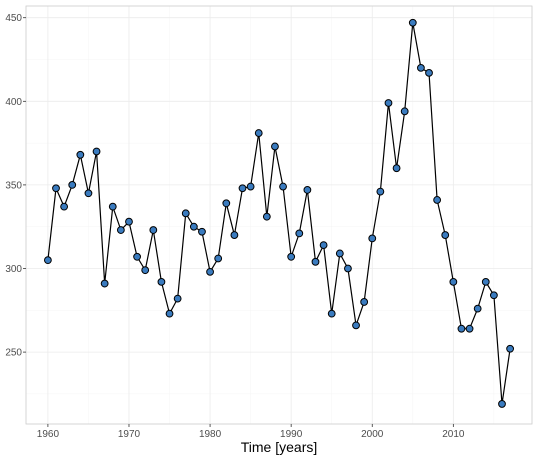 The width and height of the screenshot is (540, 463). I want to click on x-tick-label: 1990, so click(291, 434).